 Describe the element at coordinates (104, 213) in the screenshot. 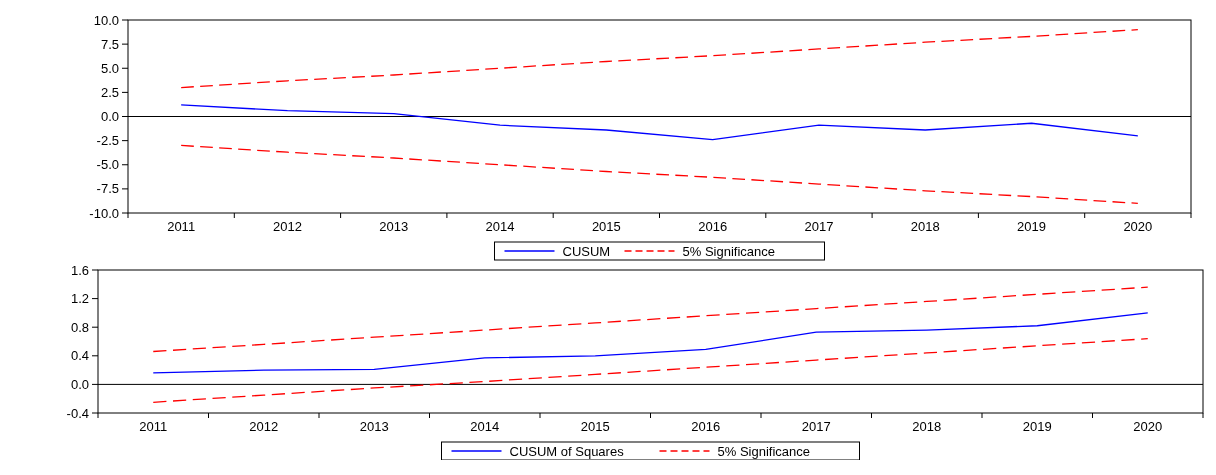

I see `y-tick-label: -10.0` at that location.